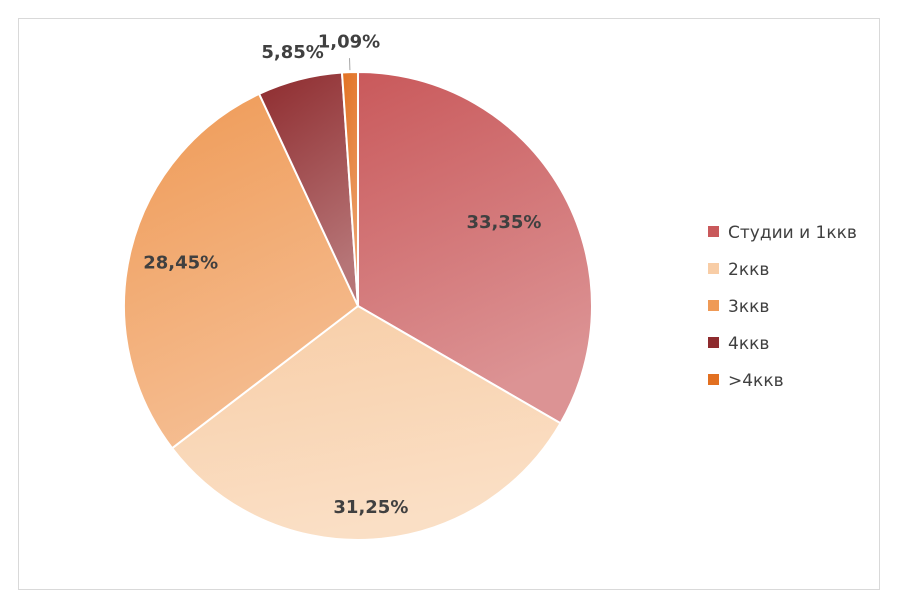  I want to click on legend-label-2: 2ккв, so click(748, 270).